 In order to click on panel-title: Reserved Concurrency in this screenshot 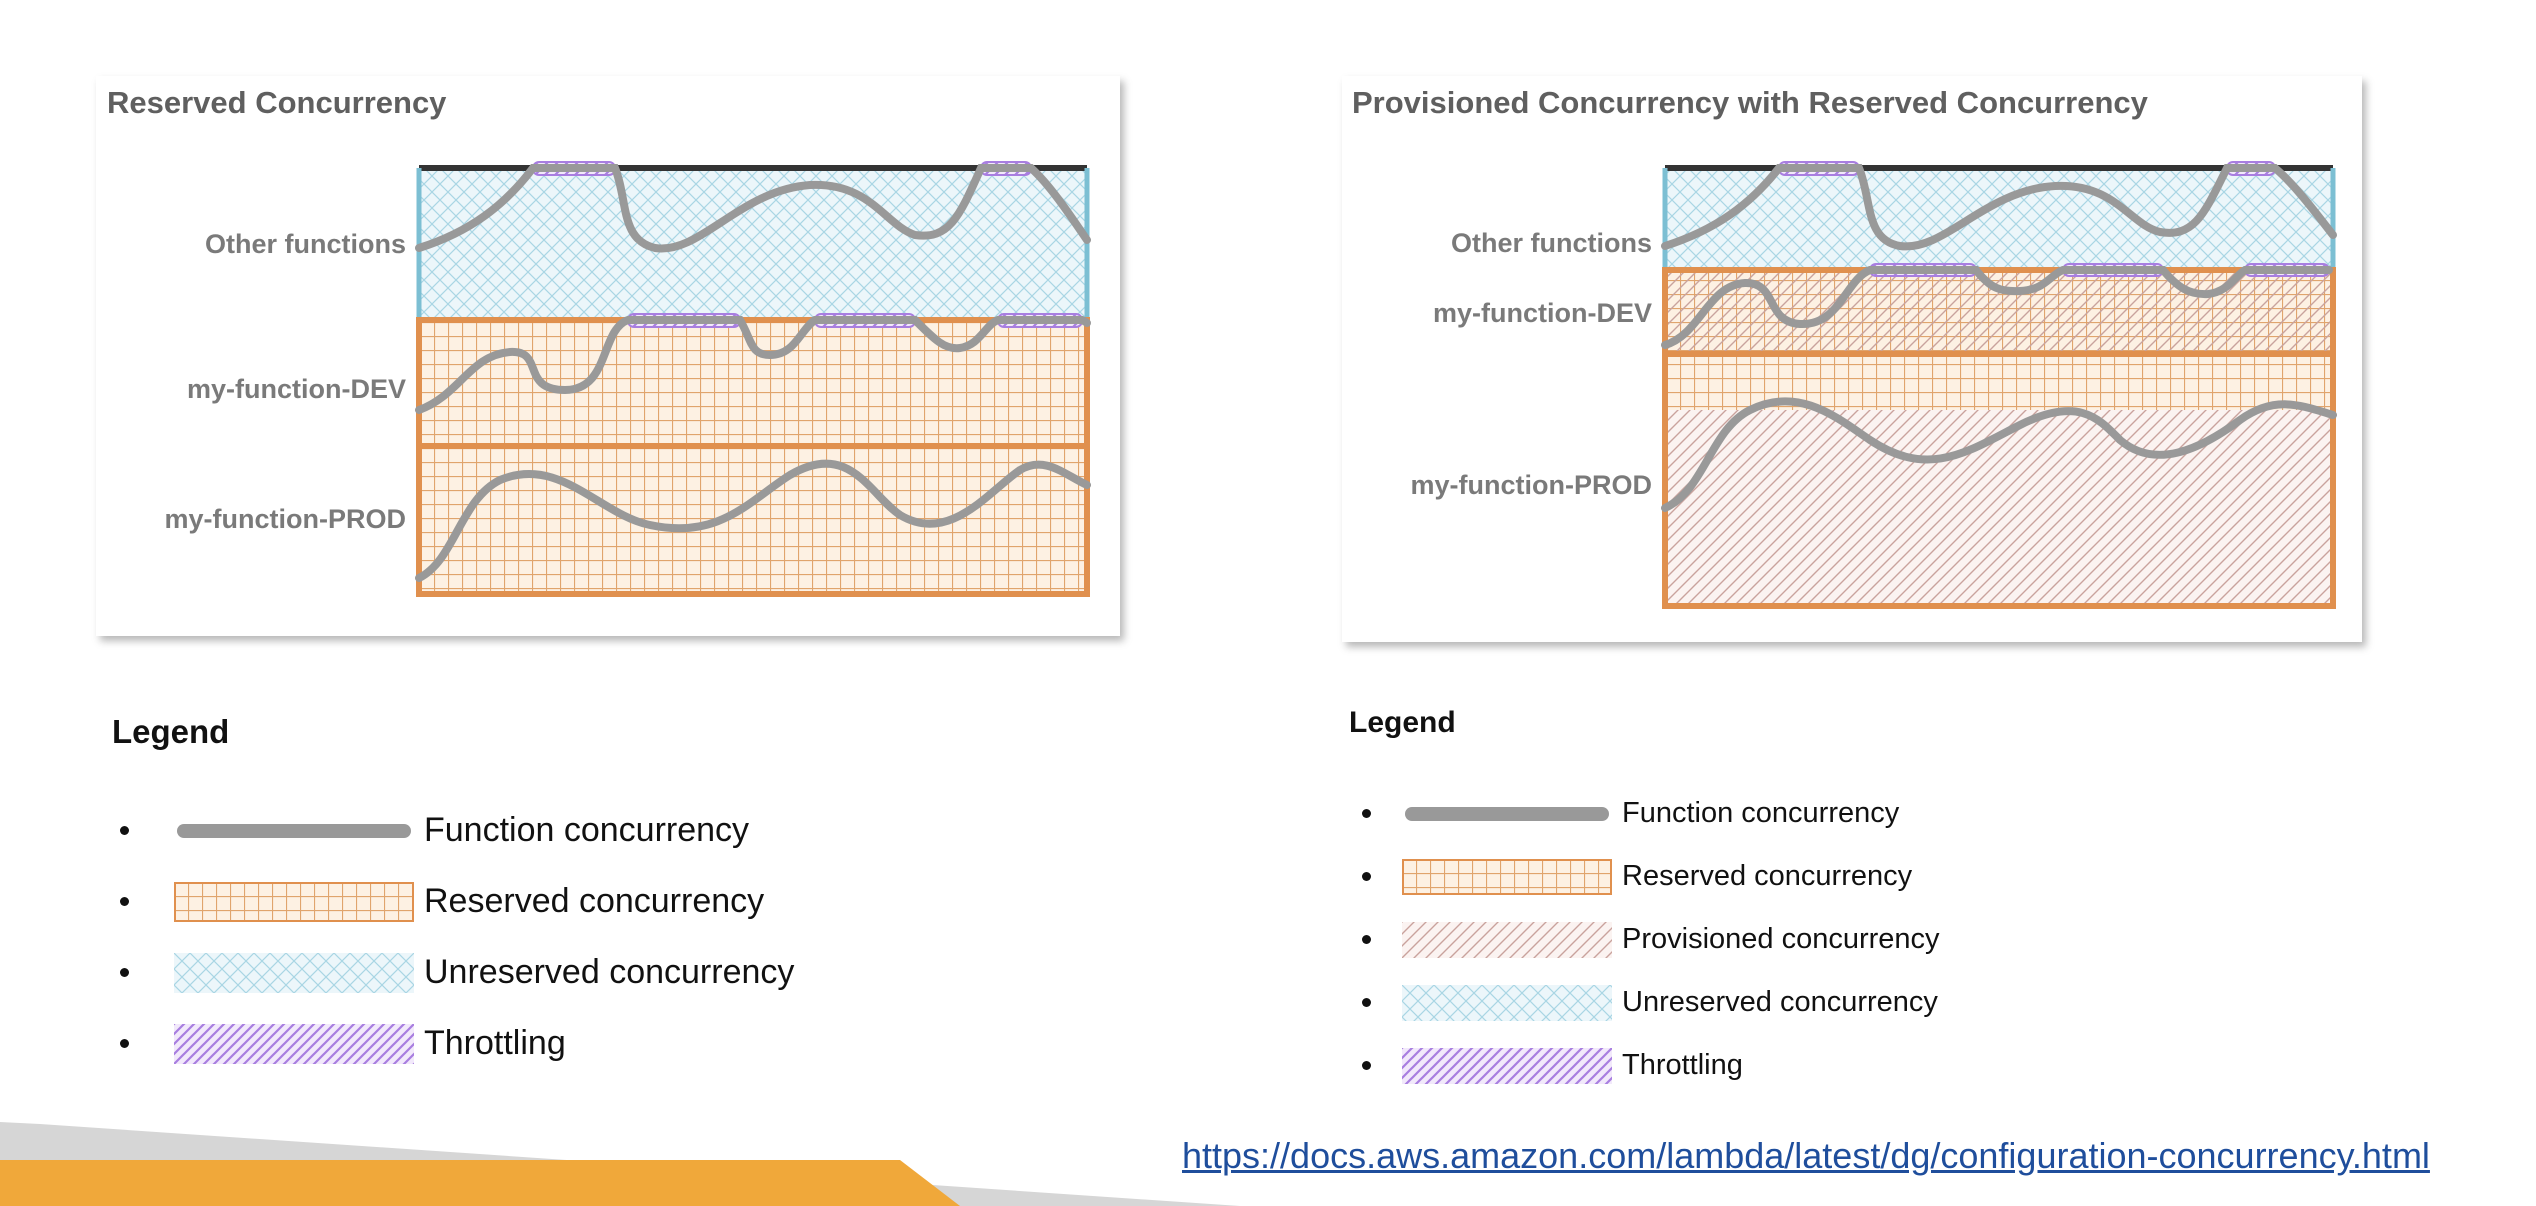, I will do `click(277, 102)`.